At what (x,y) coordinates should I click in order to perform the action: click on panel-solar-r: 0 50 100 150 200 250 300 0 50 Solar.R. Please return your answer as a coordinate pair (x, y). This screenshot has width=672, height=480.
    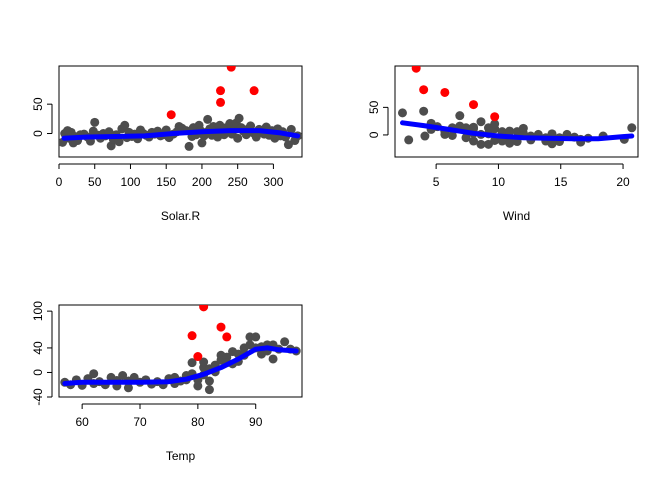
    Looking at the image, I should click on (167, 144).